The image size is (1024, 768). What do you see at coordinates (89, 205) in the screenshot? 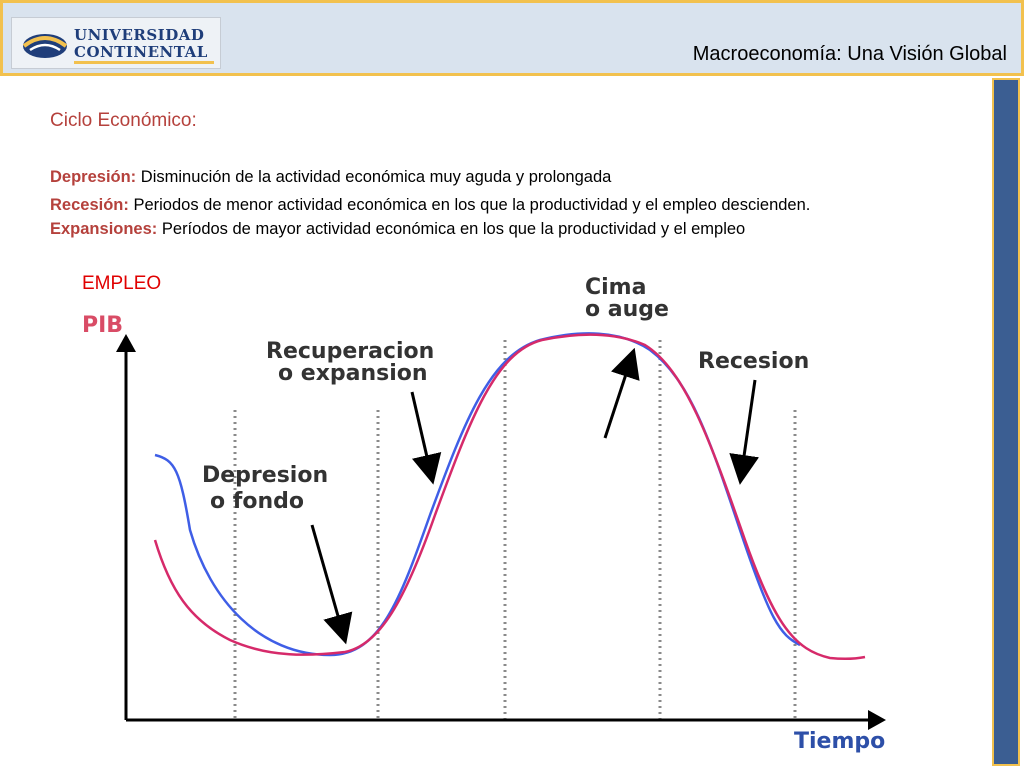
I see `definition-term: Recesión:` at bounding box center [89, 205].